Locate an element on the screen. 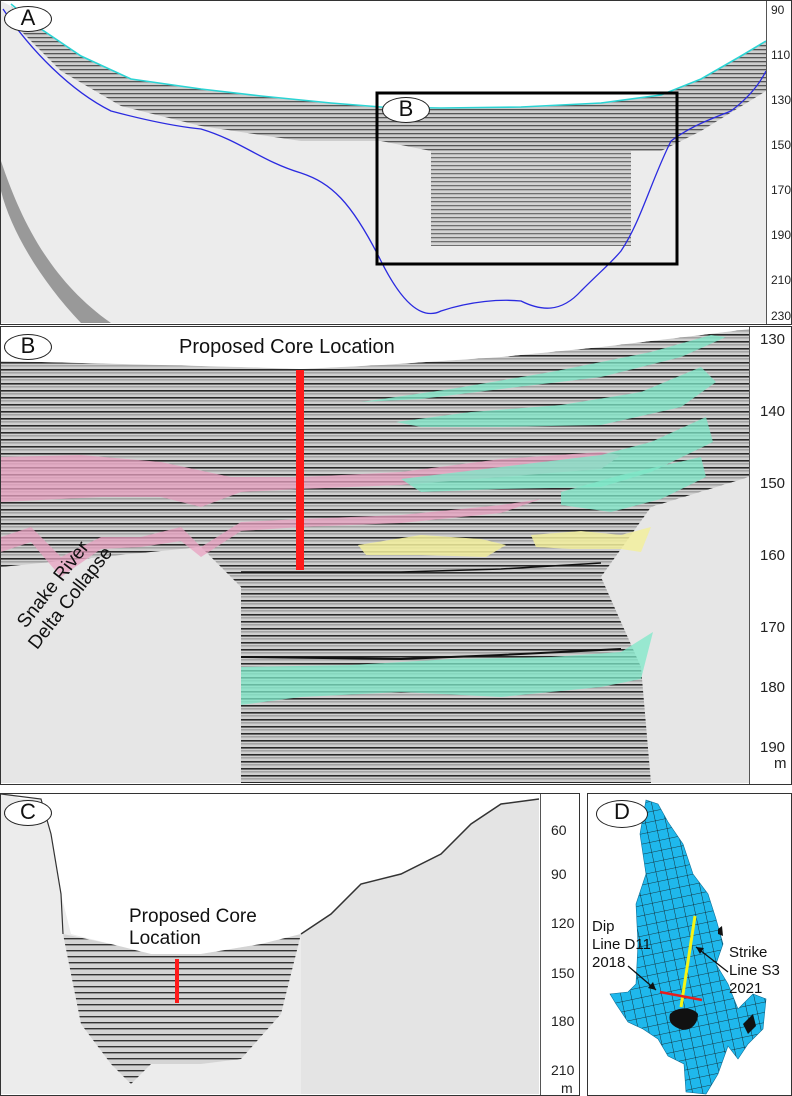  axis-tick: 160 is located at coordinates (773, 555).